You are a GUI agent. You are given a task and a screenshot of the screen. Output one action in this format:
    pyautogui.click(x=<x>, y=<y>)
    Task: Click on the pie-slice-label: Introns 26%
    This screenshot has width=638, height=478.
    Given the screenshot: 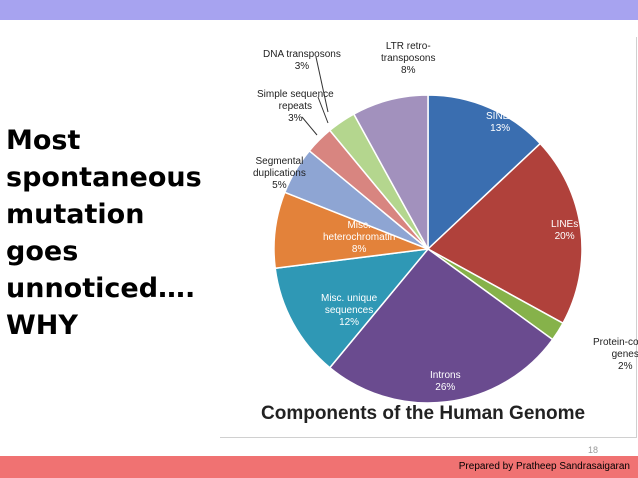 What is the action you would take?
    pyautogui.click(x=445, y=381)
    